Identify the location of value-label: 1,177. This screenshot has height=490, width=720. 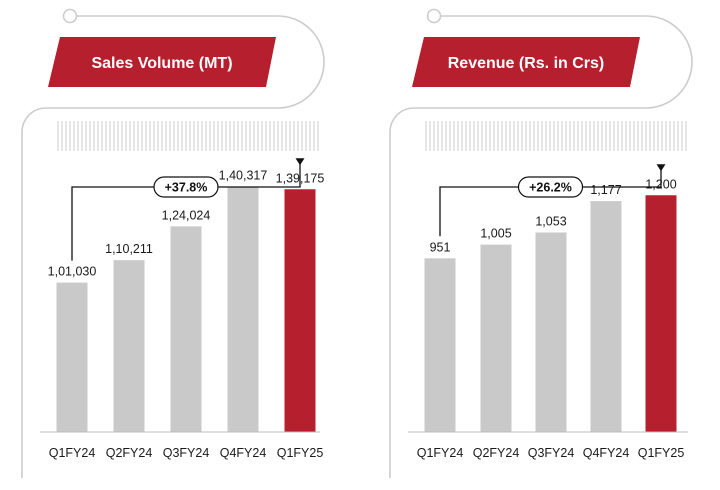
(605, 190).